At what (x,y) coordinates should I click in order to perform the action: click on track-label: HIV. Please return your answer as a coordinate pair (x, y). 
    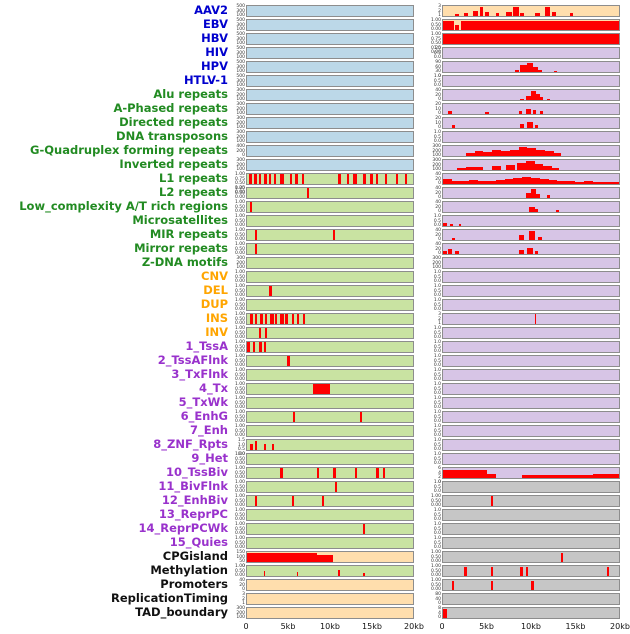
    Looking at the image, I should click on (216, 52).